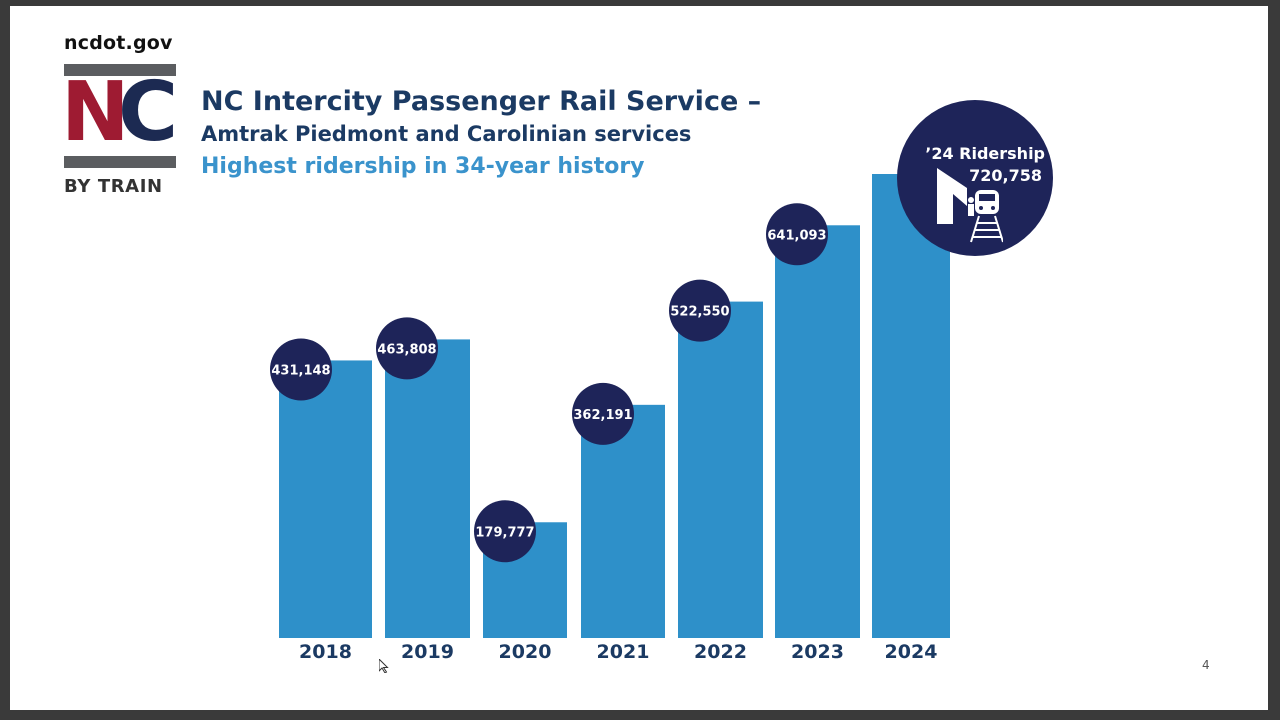 The width and height of the screenshot is (1280, 720). What do you see at coordinates (720, 469) in the screenshot?
I see `bar-2022` at bounding box center [720, 469].